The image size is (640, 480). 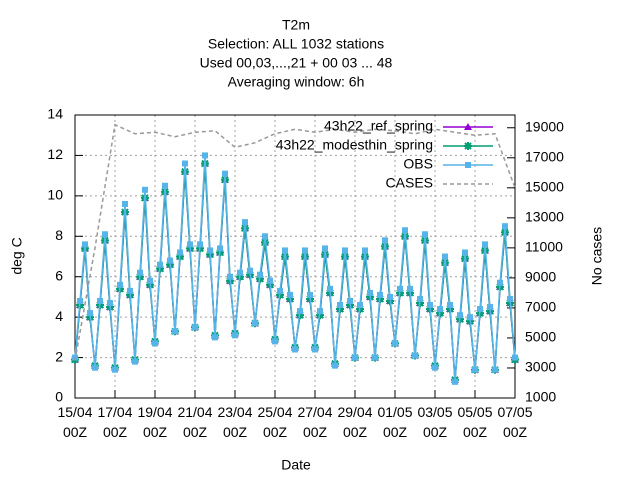 I want to click on y-tick-label: 14, so click(x=55, y=114).